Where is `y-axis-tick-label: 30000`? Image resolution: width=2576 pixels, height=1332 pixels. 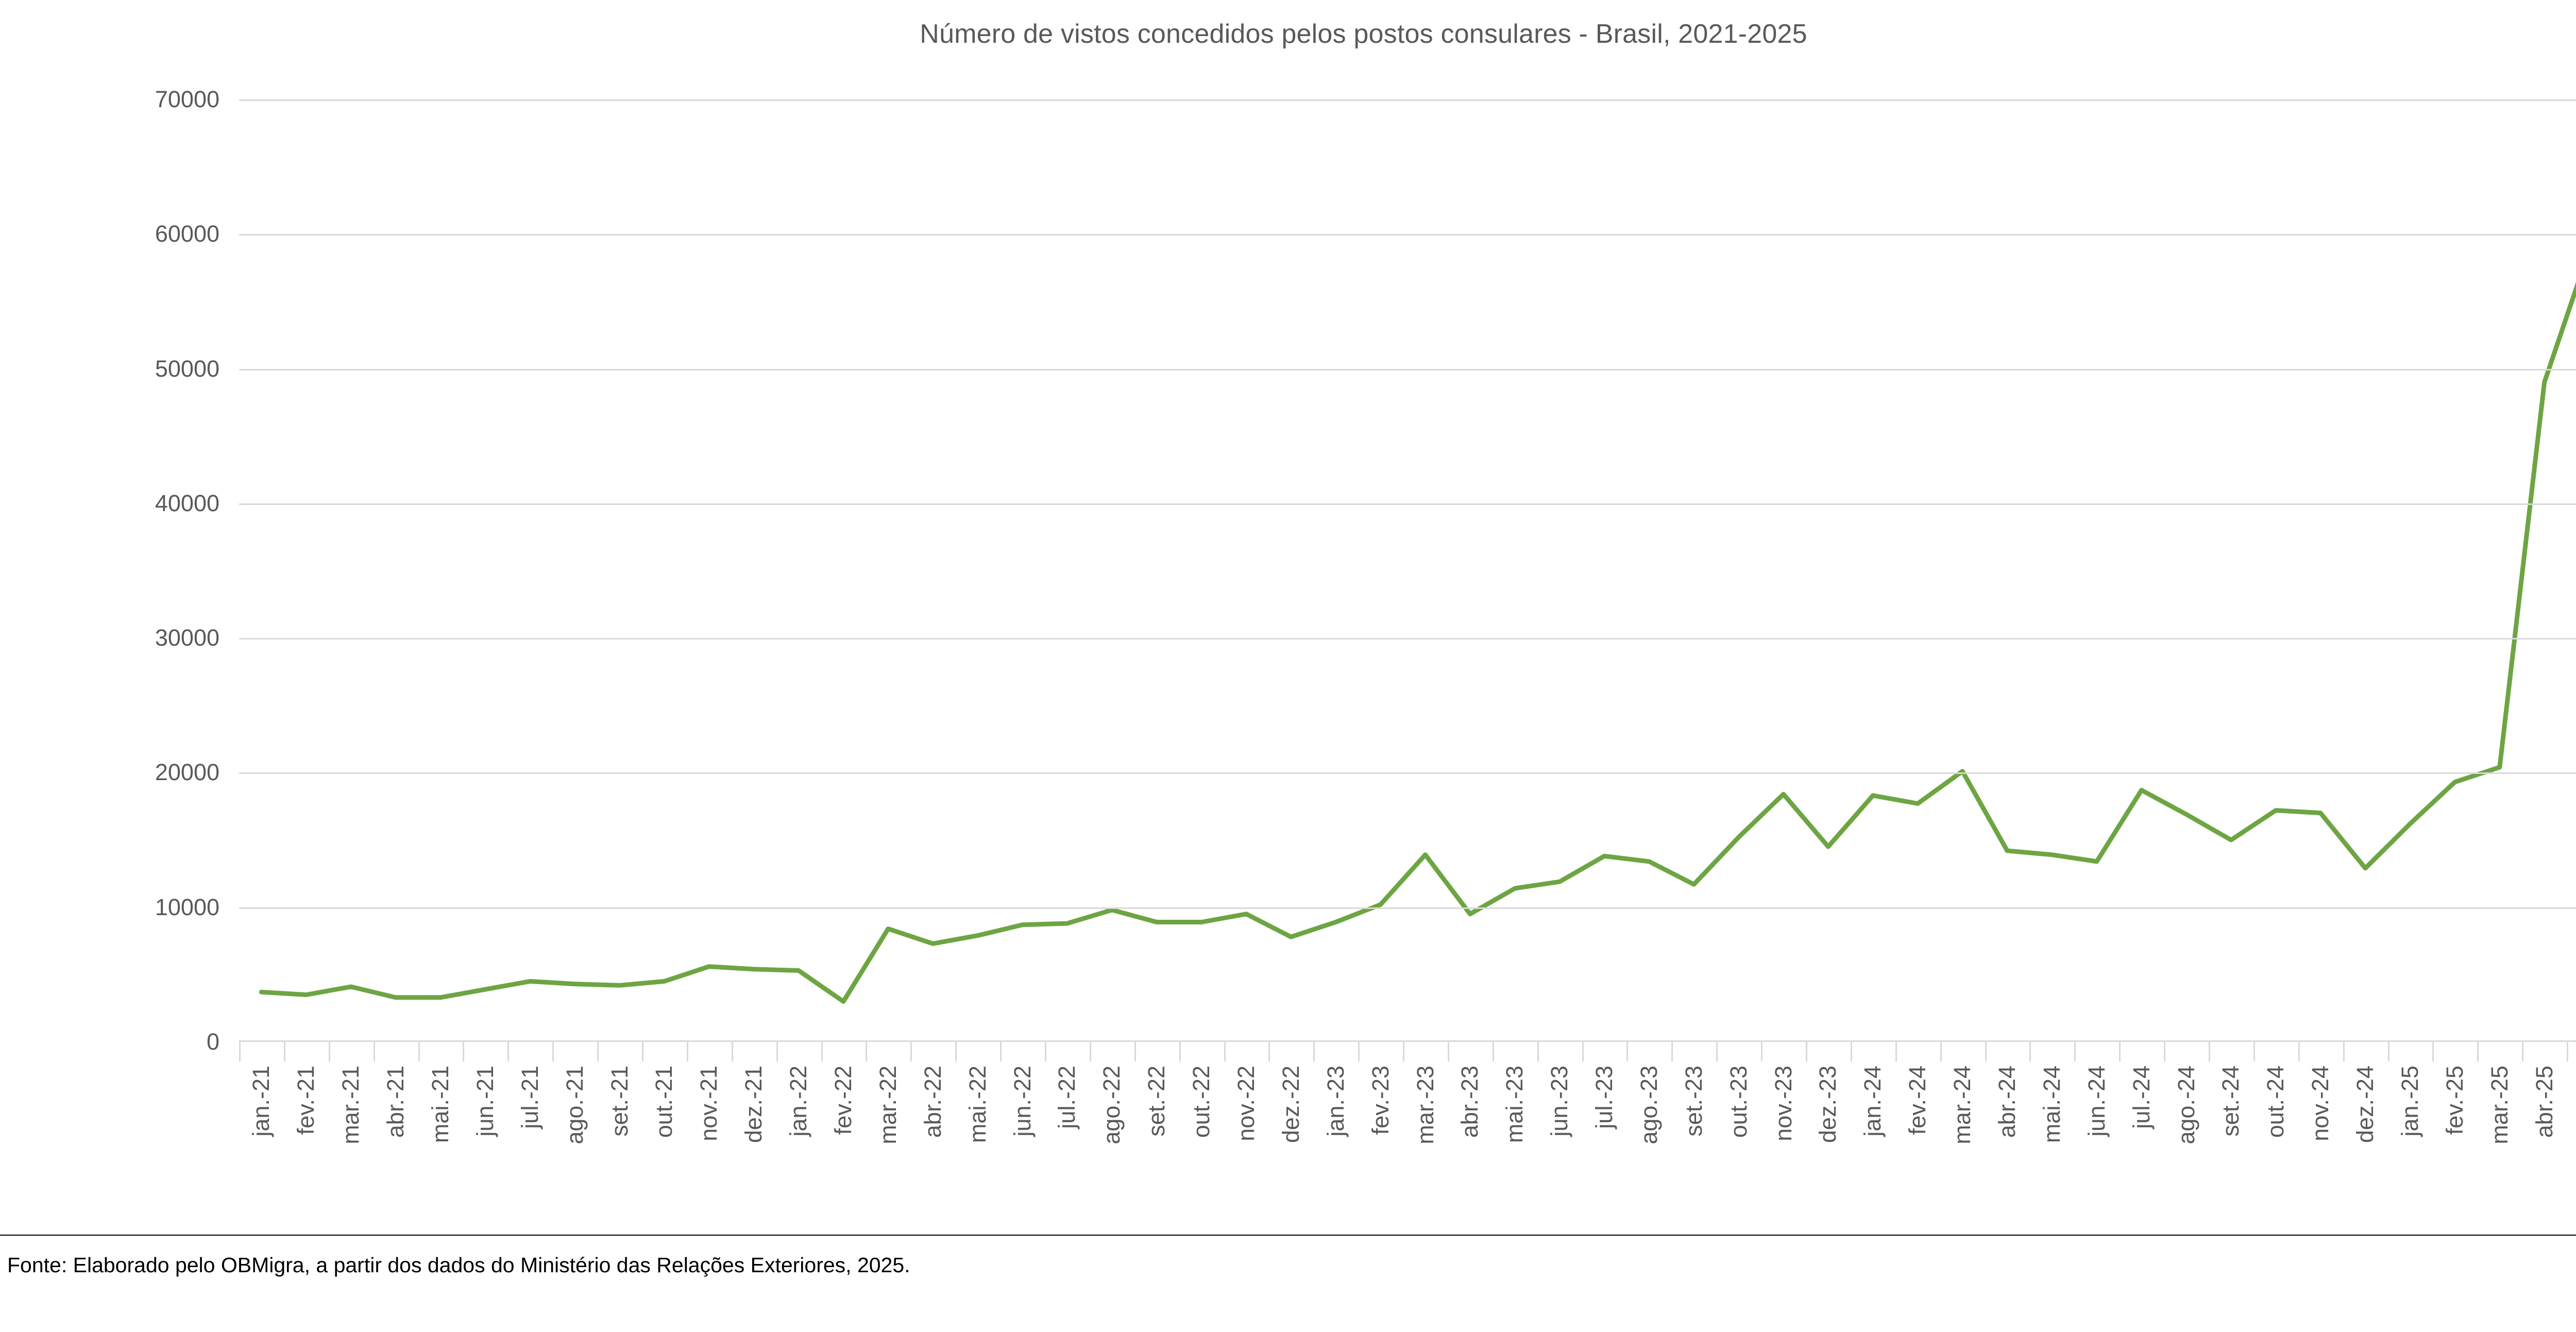 y-axis-tick-label: 30000 is located at coordinates (187, 638).